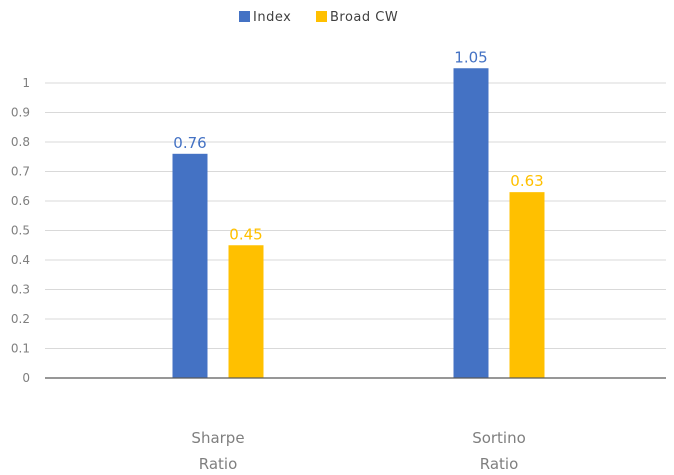 This screenshot has width=674, height=475. Describe the element at coordinates (20, 113) in the screenshot. I see `y-tick-label: 0.9` at that location.